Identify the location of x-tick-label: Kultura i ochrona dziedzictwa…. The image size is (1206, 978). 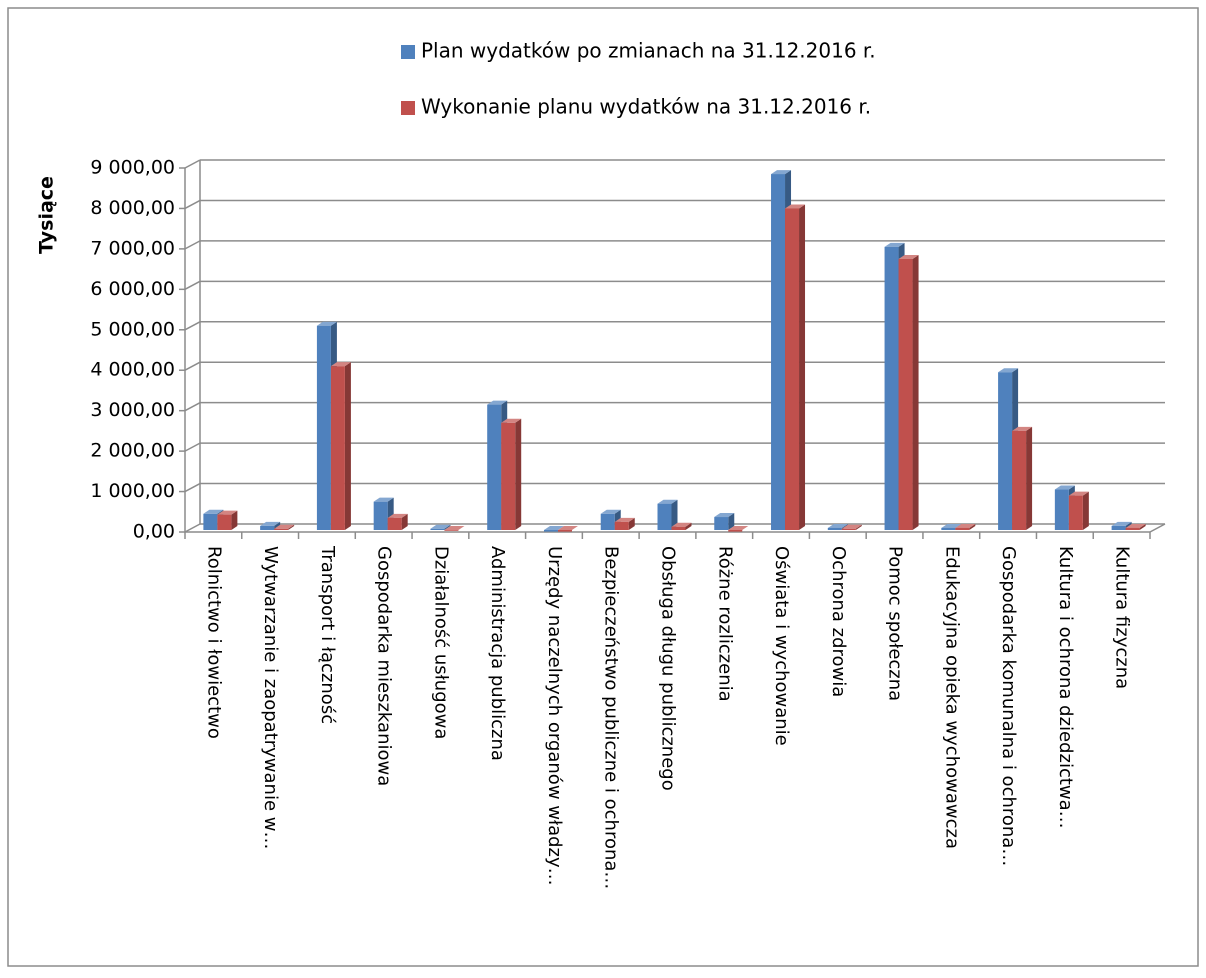
(1065, 687).